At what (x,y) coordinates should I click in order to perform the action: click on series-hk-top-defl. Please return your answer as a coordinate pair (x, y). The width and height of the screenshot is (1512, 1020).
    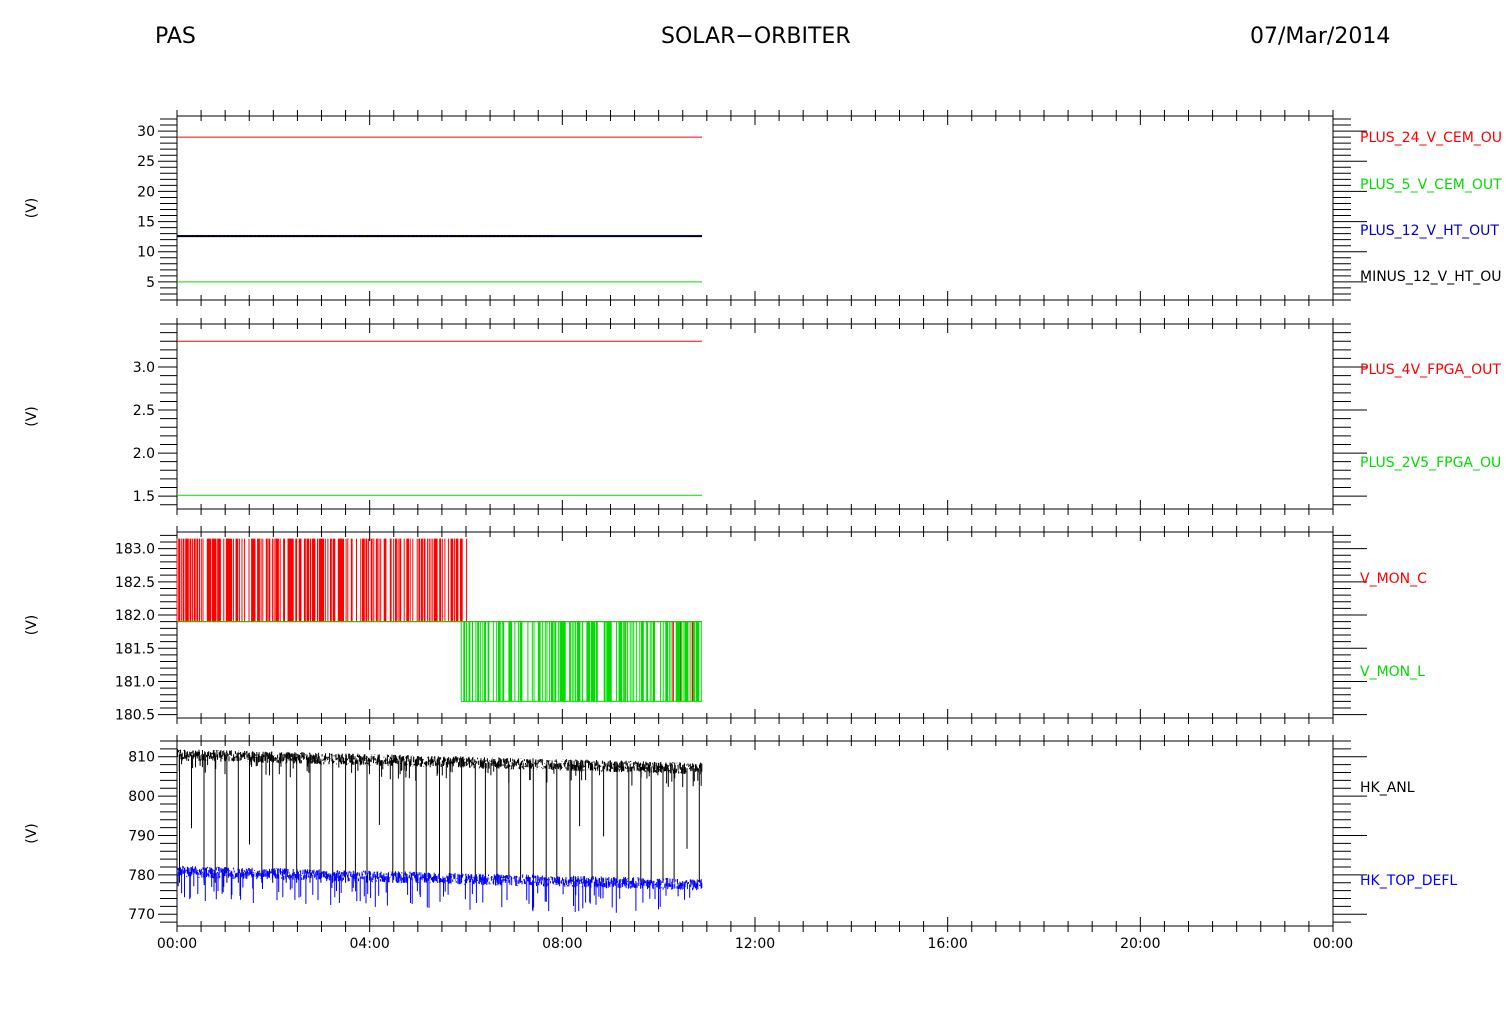
    Looking at the image, I should click on (439, 889).